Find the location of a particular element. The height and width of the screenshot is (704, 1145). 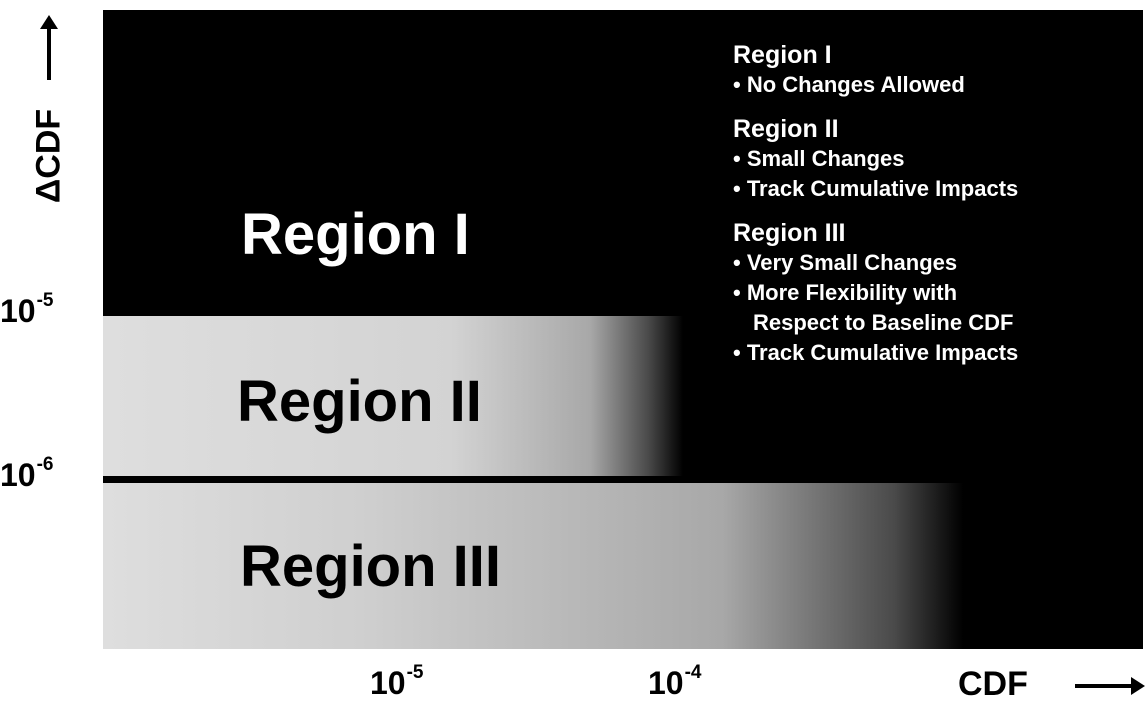

arrow-right-icon is located at coordinates (1110, 686).